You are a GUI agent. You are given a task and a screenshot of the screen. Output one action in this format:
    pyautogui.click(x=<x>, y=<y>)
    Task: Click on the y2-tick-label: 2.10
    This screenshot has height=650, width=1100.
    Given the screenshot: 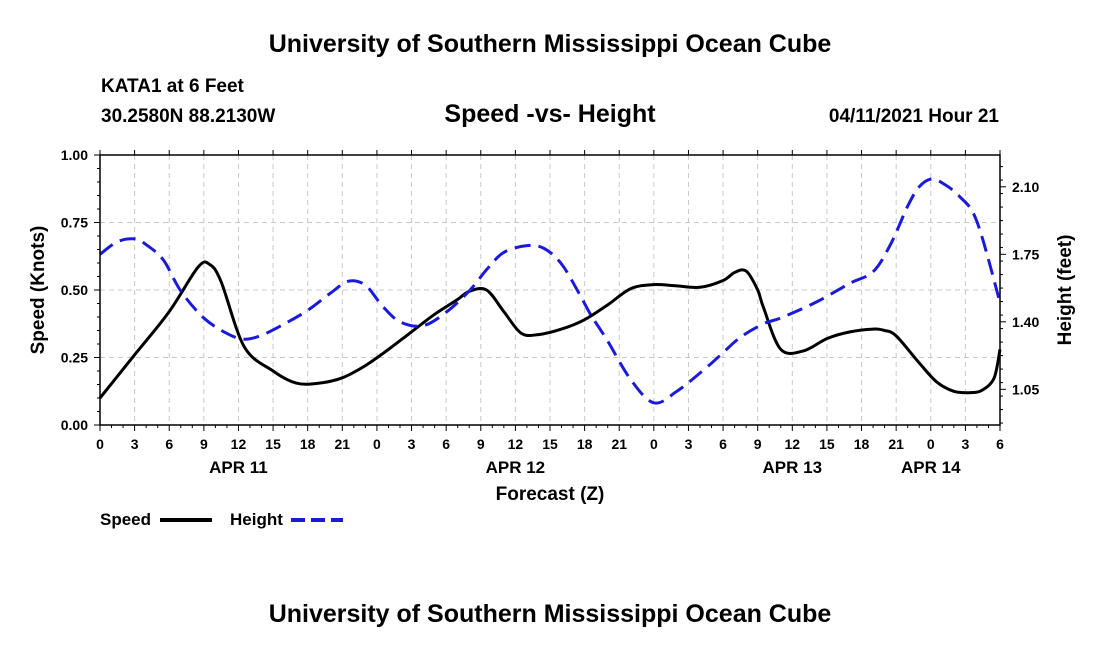 What is the action you would take?
    pyautogui.click(x=1025, y=187)
    